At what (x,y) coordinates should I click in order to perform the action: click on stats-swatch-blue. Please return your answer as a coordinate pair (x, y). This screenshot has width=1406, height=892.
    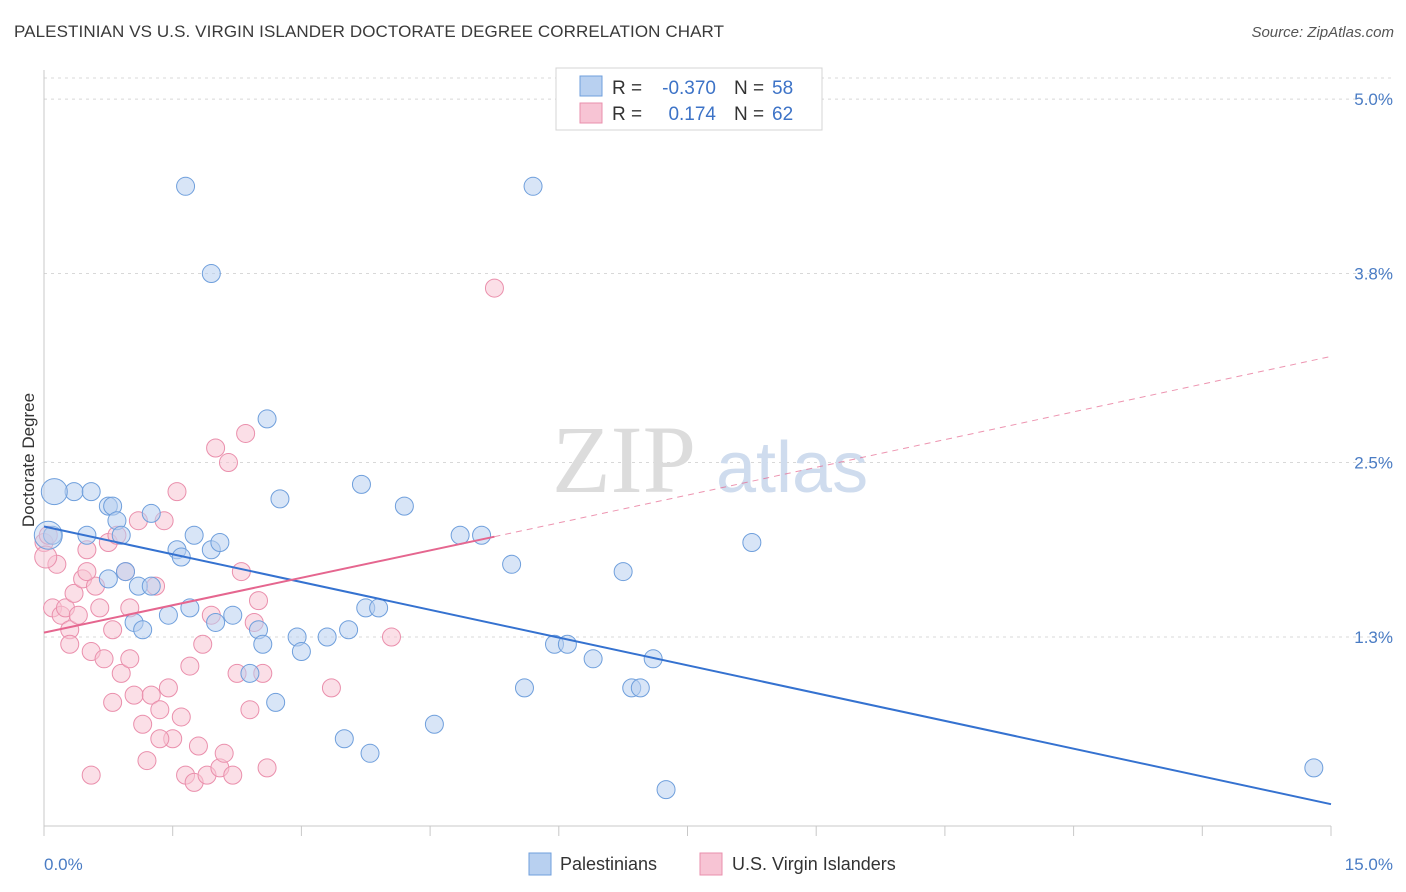
    Looking at the image, I should click on (591, 86).